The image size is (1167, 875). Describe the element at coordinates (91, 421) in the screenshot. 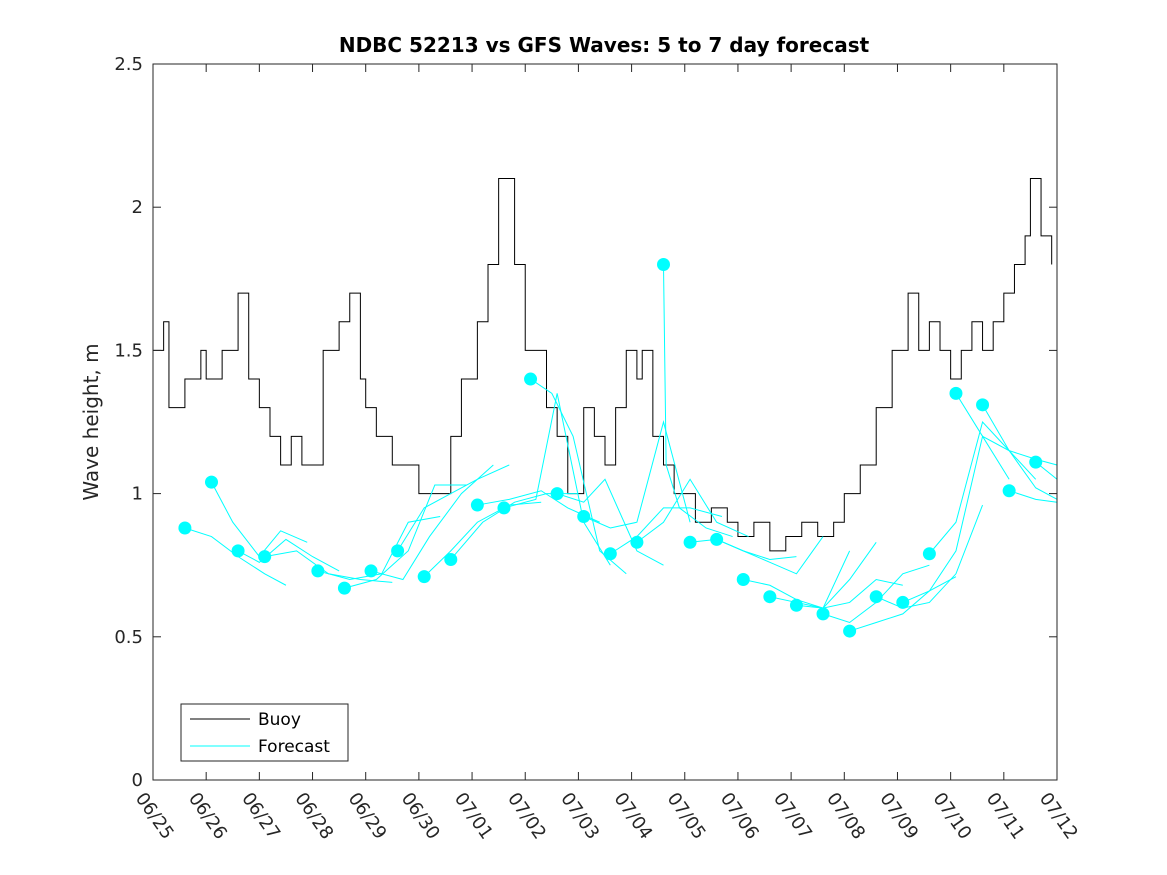

I see `y-axis-label: Wave height, m` at that location.